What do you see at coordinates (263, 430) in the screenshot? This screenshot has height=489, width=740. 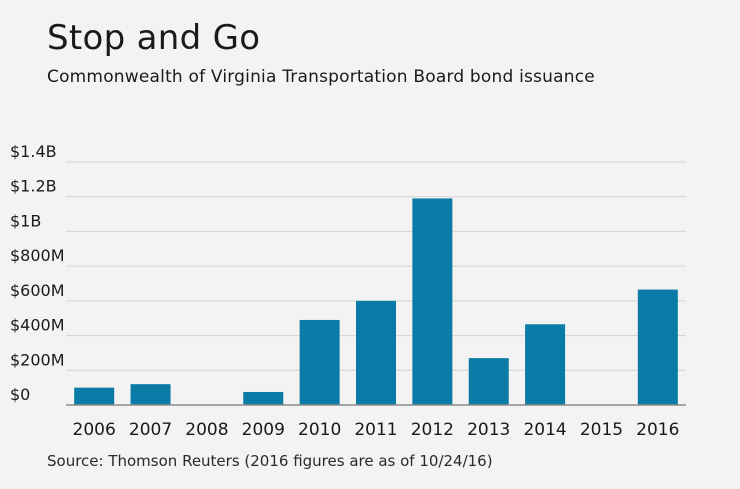 I see `x-tick-label-2009: 2009` at bounding box center [263, 430].